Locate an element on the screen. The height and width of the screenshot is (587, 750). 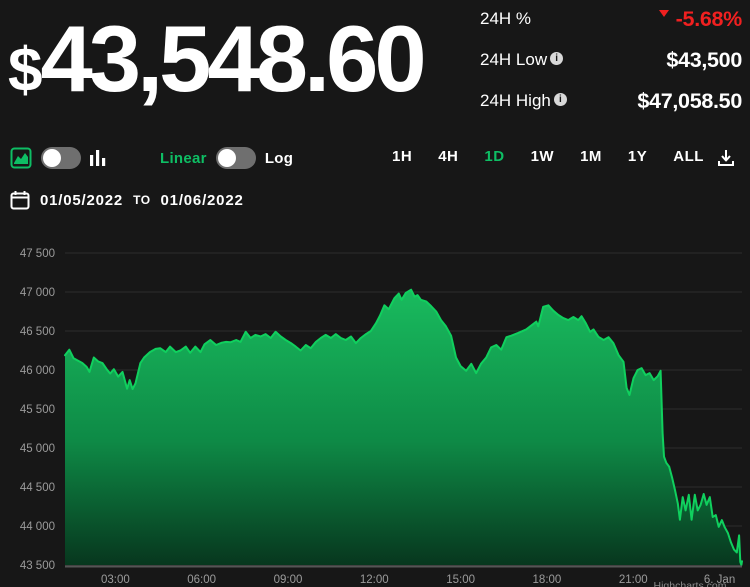
stat-value-24h-percent: -5.68% is located at coordinates (700, 19).